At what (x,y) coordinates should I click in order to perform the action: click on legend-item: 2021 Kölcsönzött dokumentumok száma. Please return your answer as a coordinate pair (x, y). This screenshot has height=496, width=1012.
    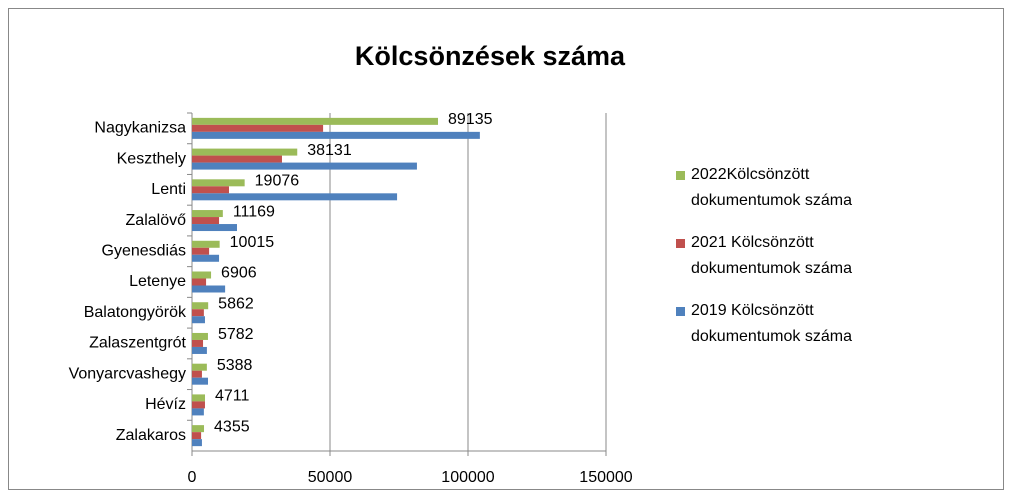
    Looking at the image, I should click on (836, 256).